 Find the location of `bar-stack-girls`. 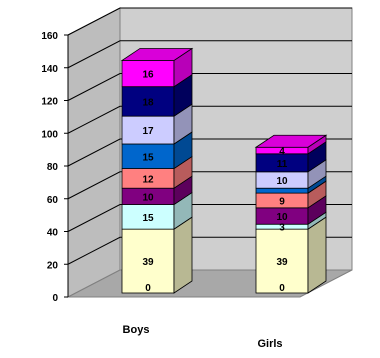

bar-stack-girls is located at coordinates (291, 214).